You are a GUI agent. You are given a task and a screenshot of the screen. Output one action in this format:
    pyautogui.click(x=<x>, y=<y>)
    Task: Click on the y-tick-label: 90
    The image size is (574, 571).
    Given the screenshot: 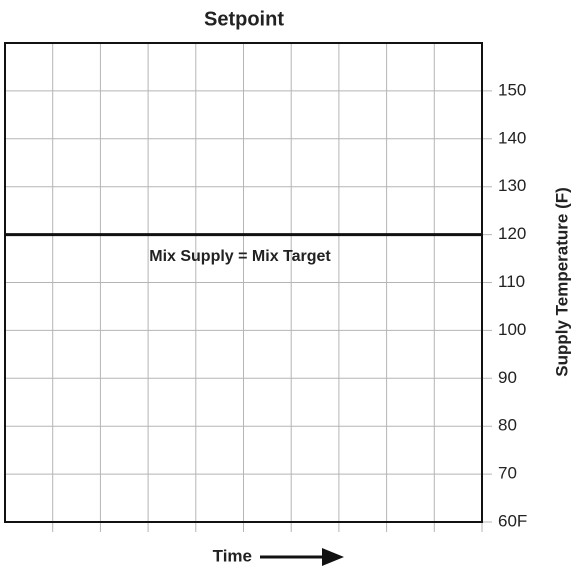 What is the action you would take?
    pyautogui.click(x=507, y=377)
    